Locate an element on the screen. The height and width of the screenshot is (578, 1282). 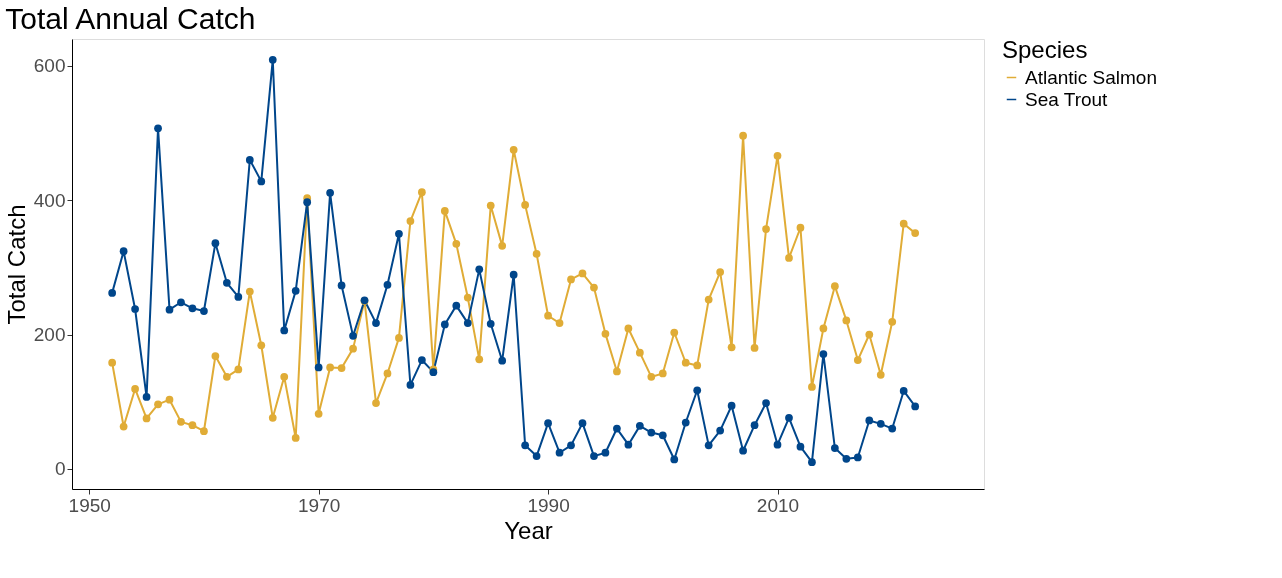
y-axis-title: Total Catch is located at coordinates (16, 264).